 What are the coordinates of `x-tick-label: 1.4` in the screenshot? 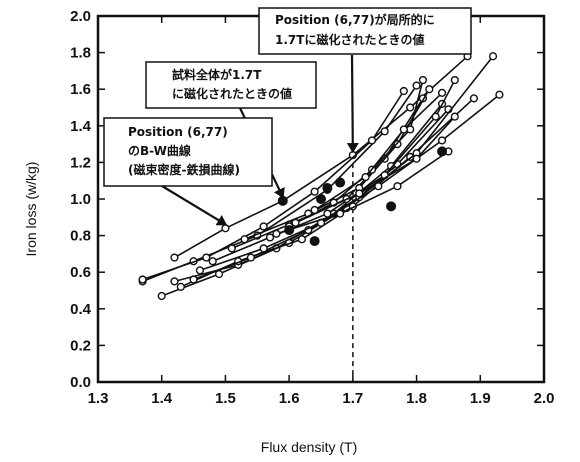 It's located at (162, 398).